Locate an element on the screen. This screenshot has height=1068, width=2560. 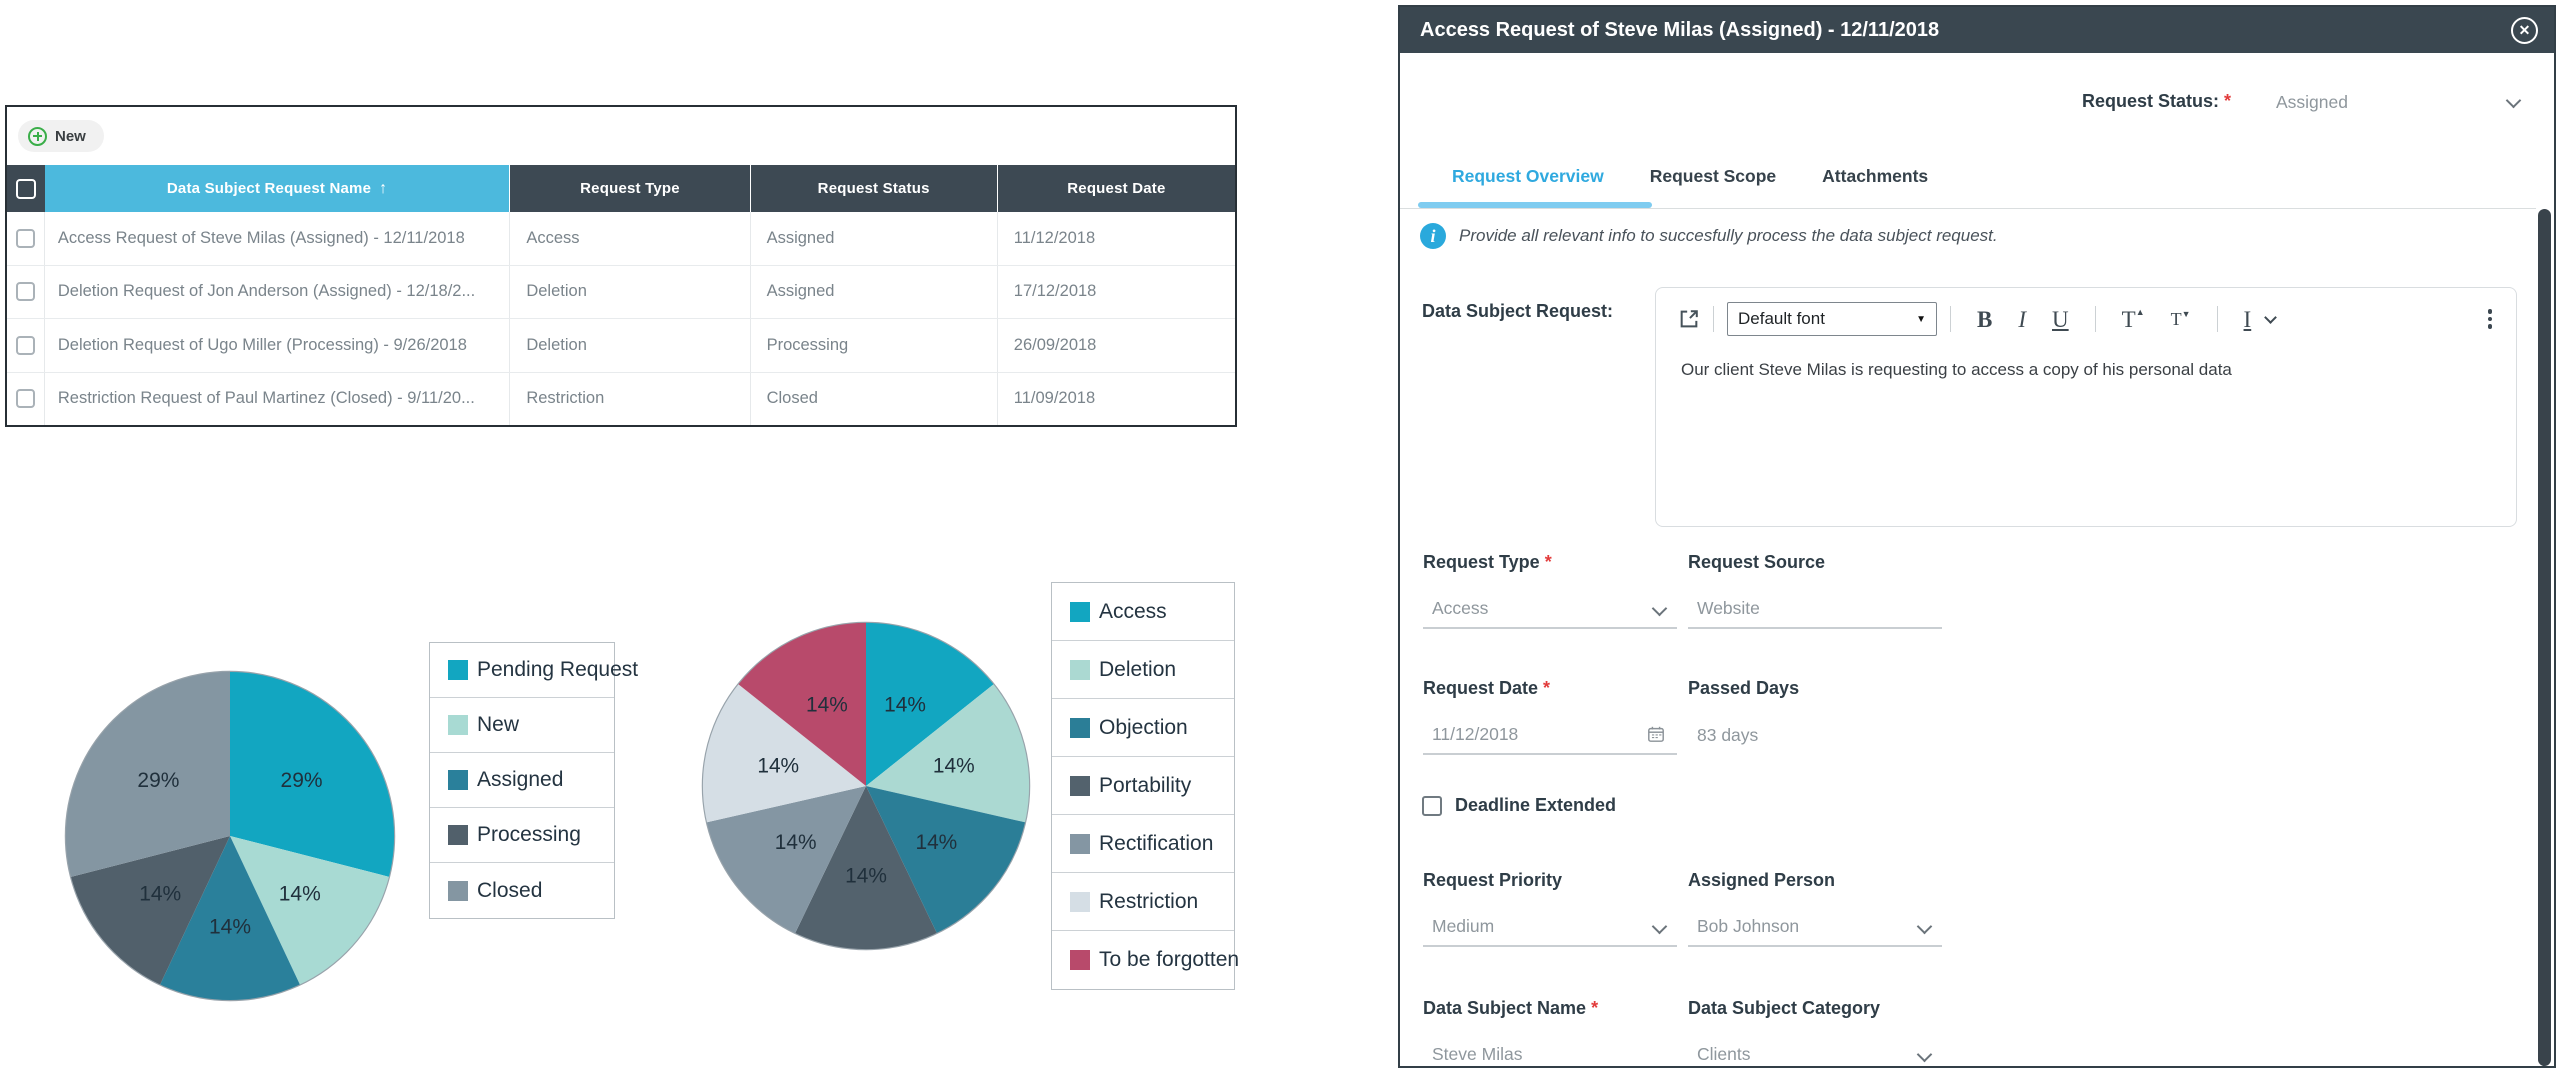
table-toolbar: New is located at coordinates (621, 136).